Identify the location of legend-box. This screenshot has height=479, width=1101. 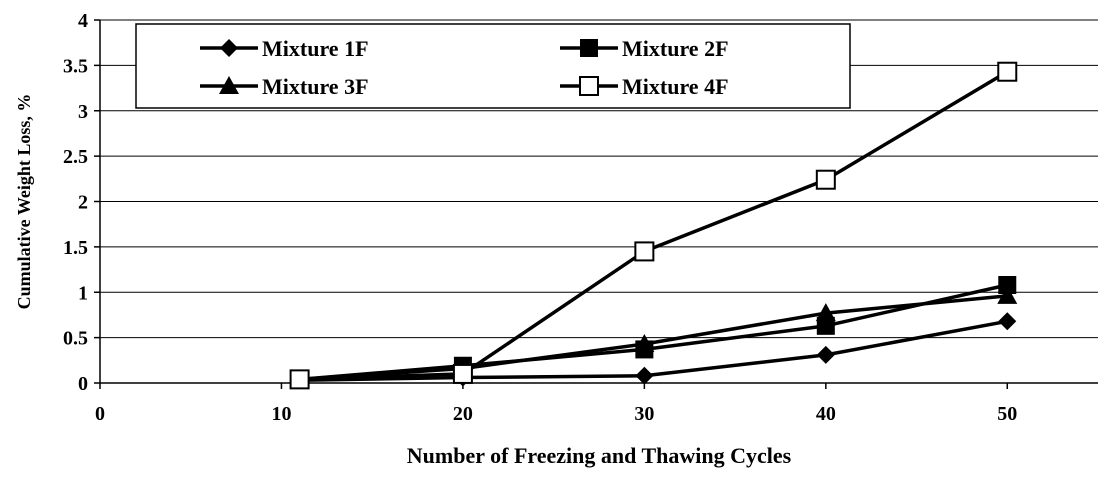
(493, 66).